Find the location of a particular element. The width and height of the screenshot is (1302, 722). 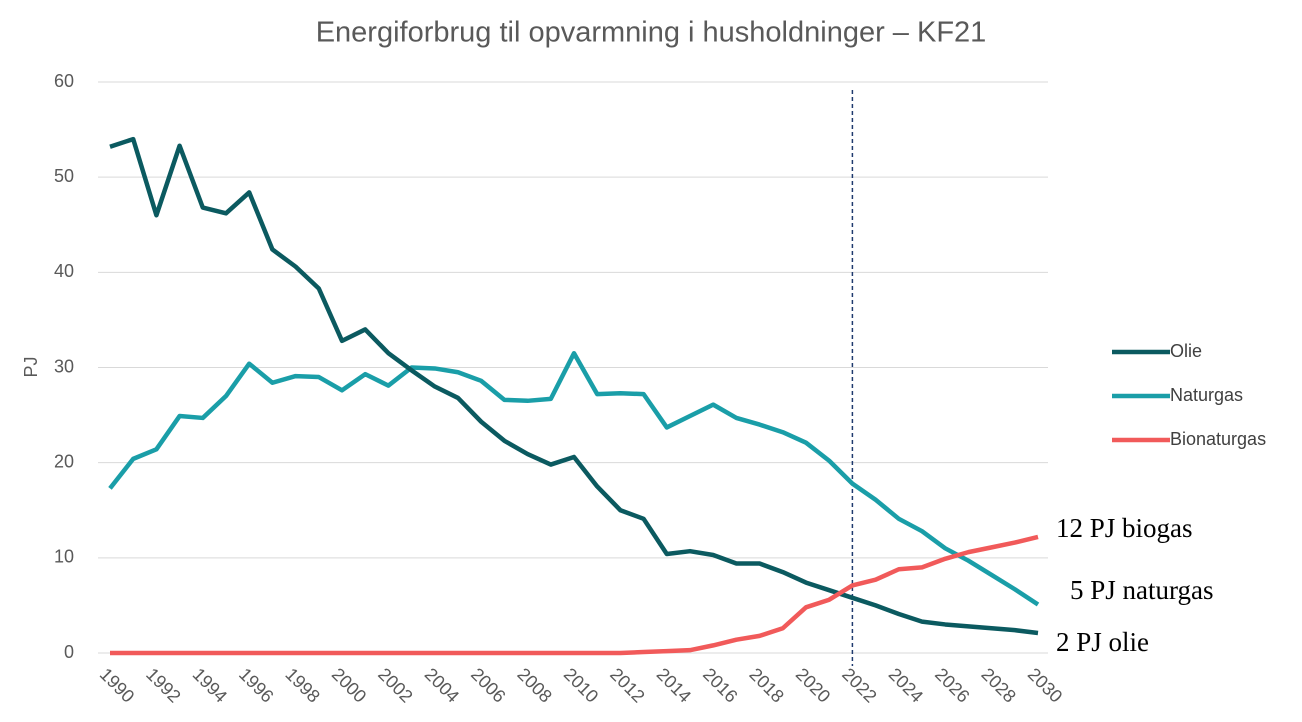

x-tick-label: 2010 is located at coordinates (581, 685).